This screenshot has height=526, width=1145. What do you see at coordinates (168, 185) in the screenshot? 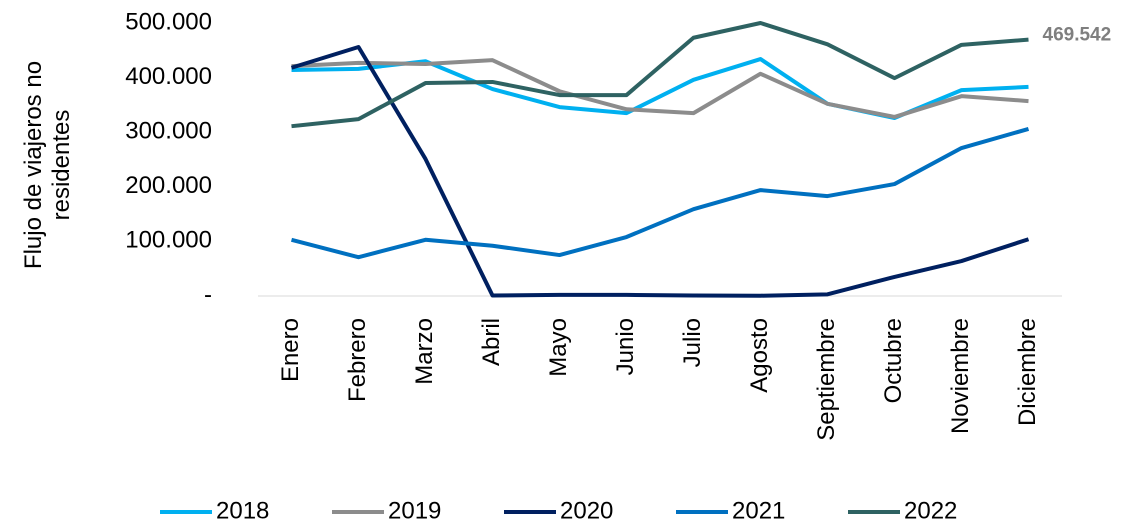
I see `y-tick-label: 200.000` at bounding box center [168, 185].